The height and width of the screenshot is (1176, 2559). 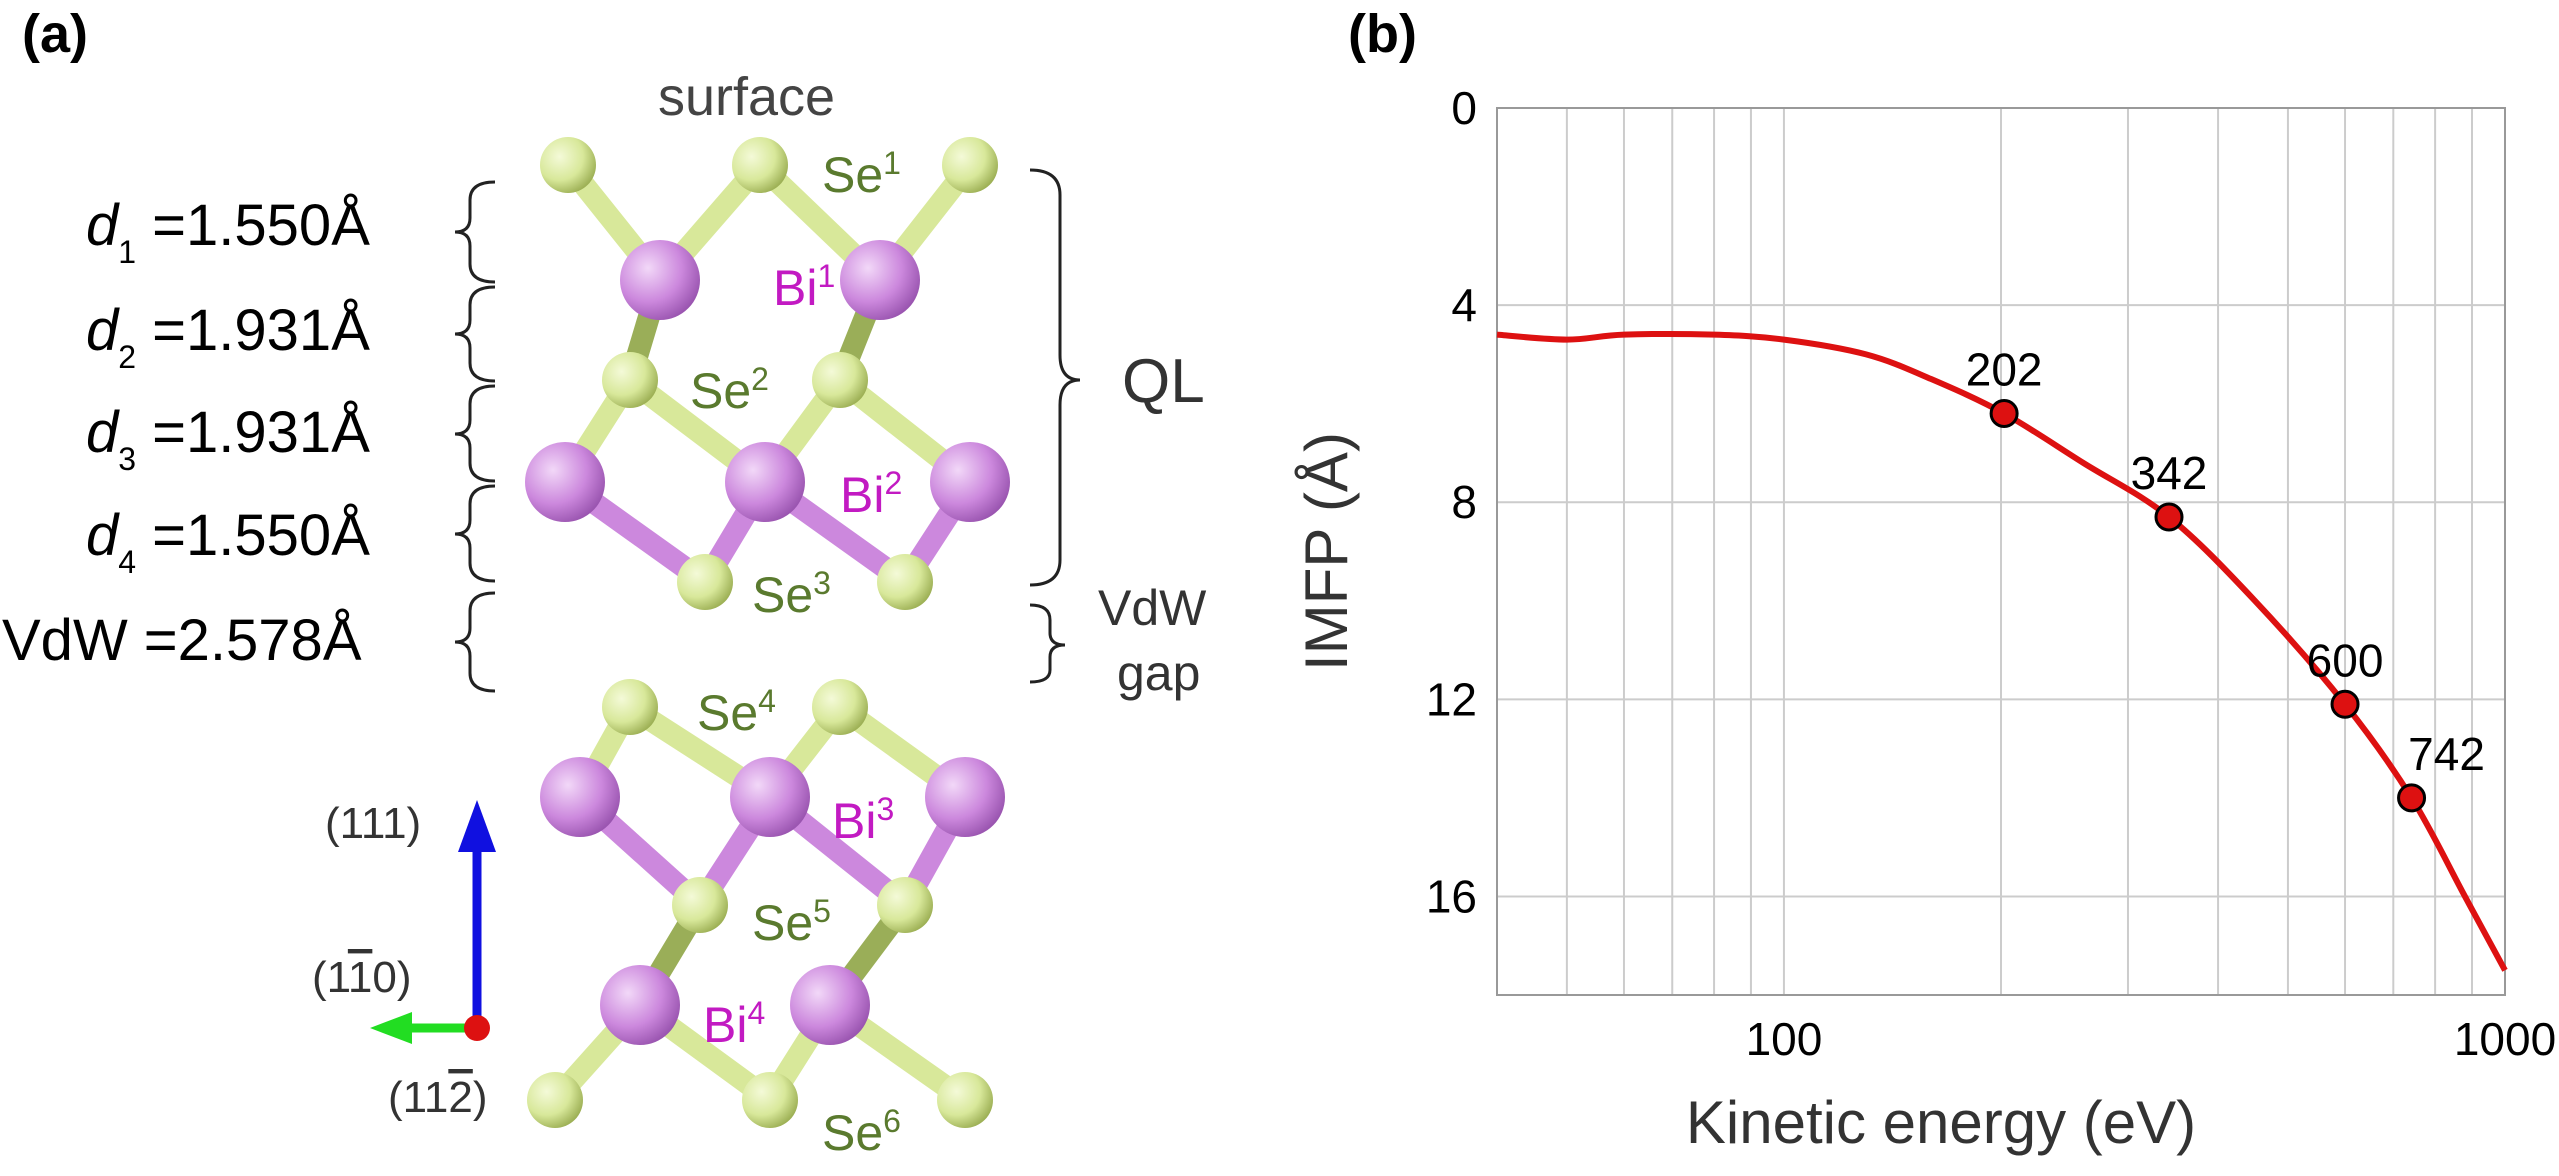 What do you see at coordinates (2446, 754) in the screenshot?
I see `data-point-label: 742` at bounding box center [2446, 754].